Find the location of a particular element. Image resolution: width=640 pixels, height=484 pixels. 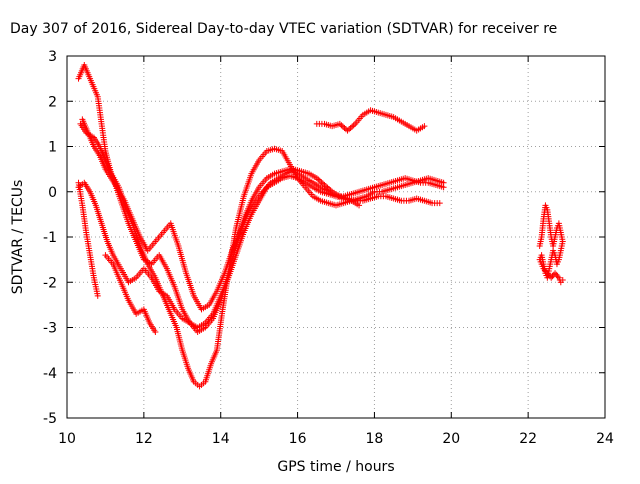

y-tick-label: -3 is located at coordinates (50, 329).